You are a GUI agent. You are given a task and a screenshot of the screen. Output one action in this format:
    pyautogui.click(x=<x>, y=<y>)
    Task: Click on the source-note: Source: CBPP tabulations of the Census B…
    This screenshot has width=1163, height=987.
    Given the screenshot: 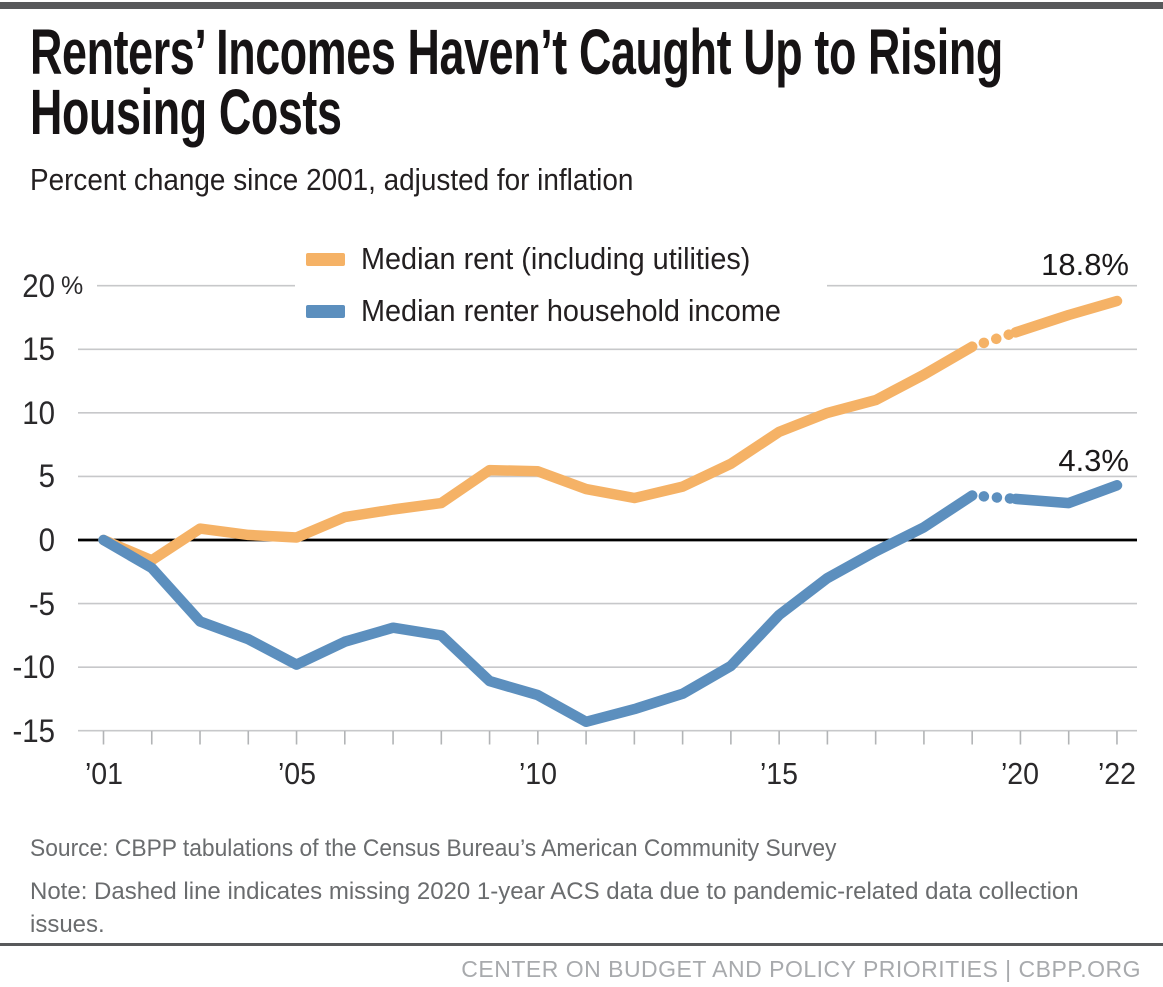 What is the action you would take?
    pyautogui.click(x=433, y=848)
    